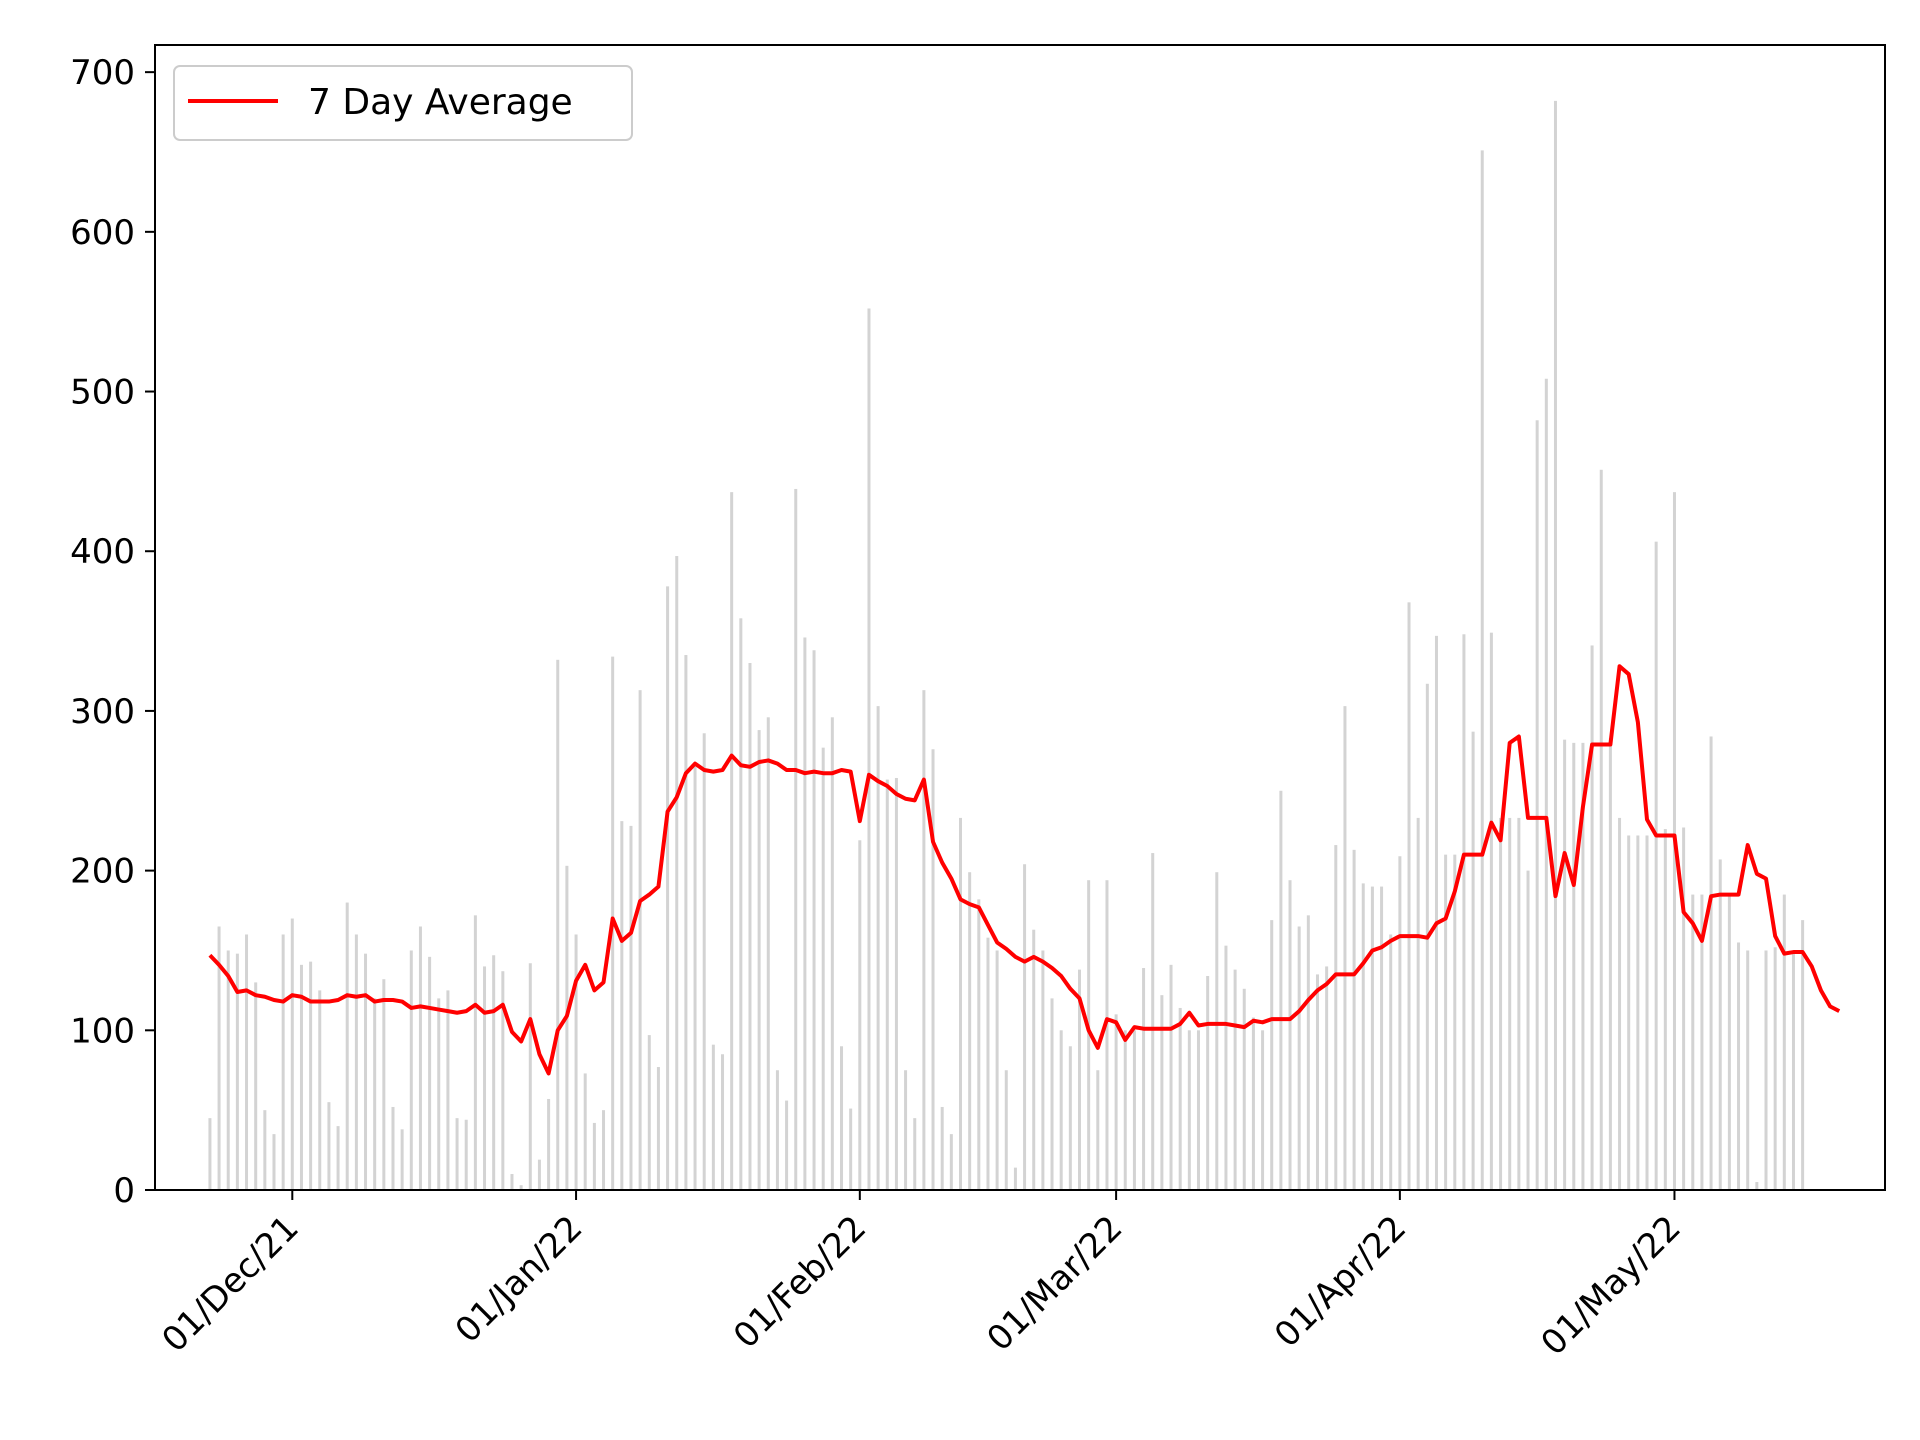 The height and width of the screenshot is (1440, 1920). What do you see at coordinates (112, 632) in the screenshot?
I see `y-axis: 0 100 200 300 400 500 600 700` at bounding box center [112, 632].